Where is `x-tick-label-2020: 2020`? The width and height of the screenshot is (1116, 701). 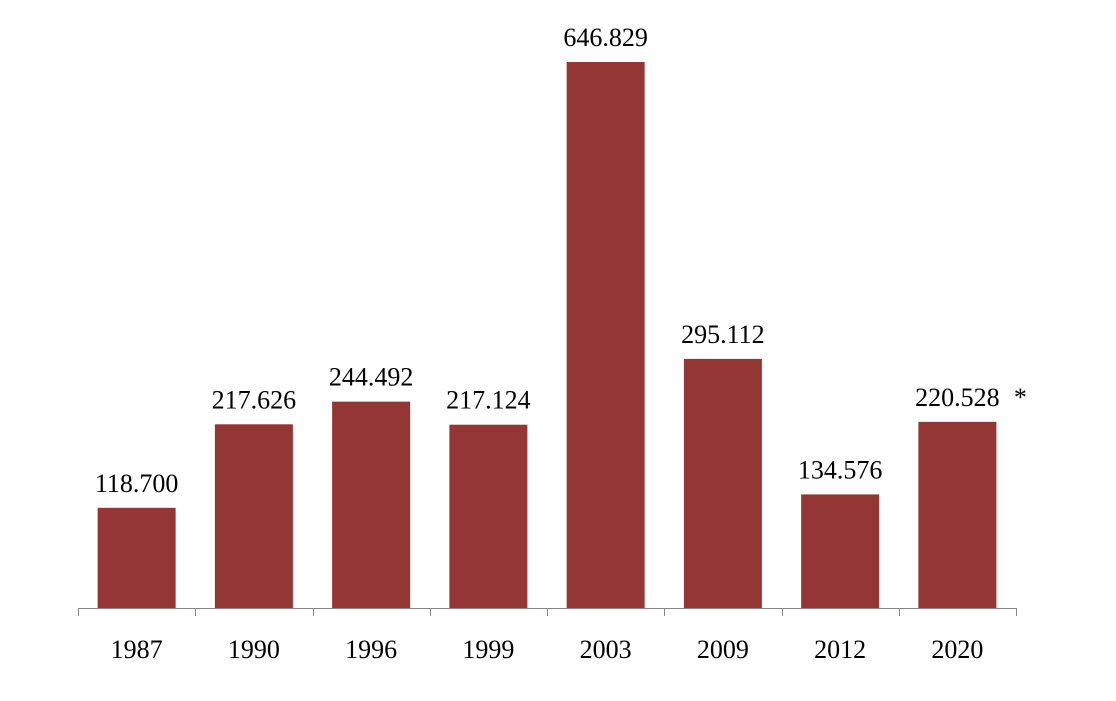
x-tick-label-2020: 2020 is located at coordinates (957, 649).